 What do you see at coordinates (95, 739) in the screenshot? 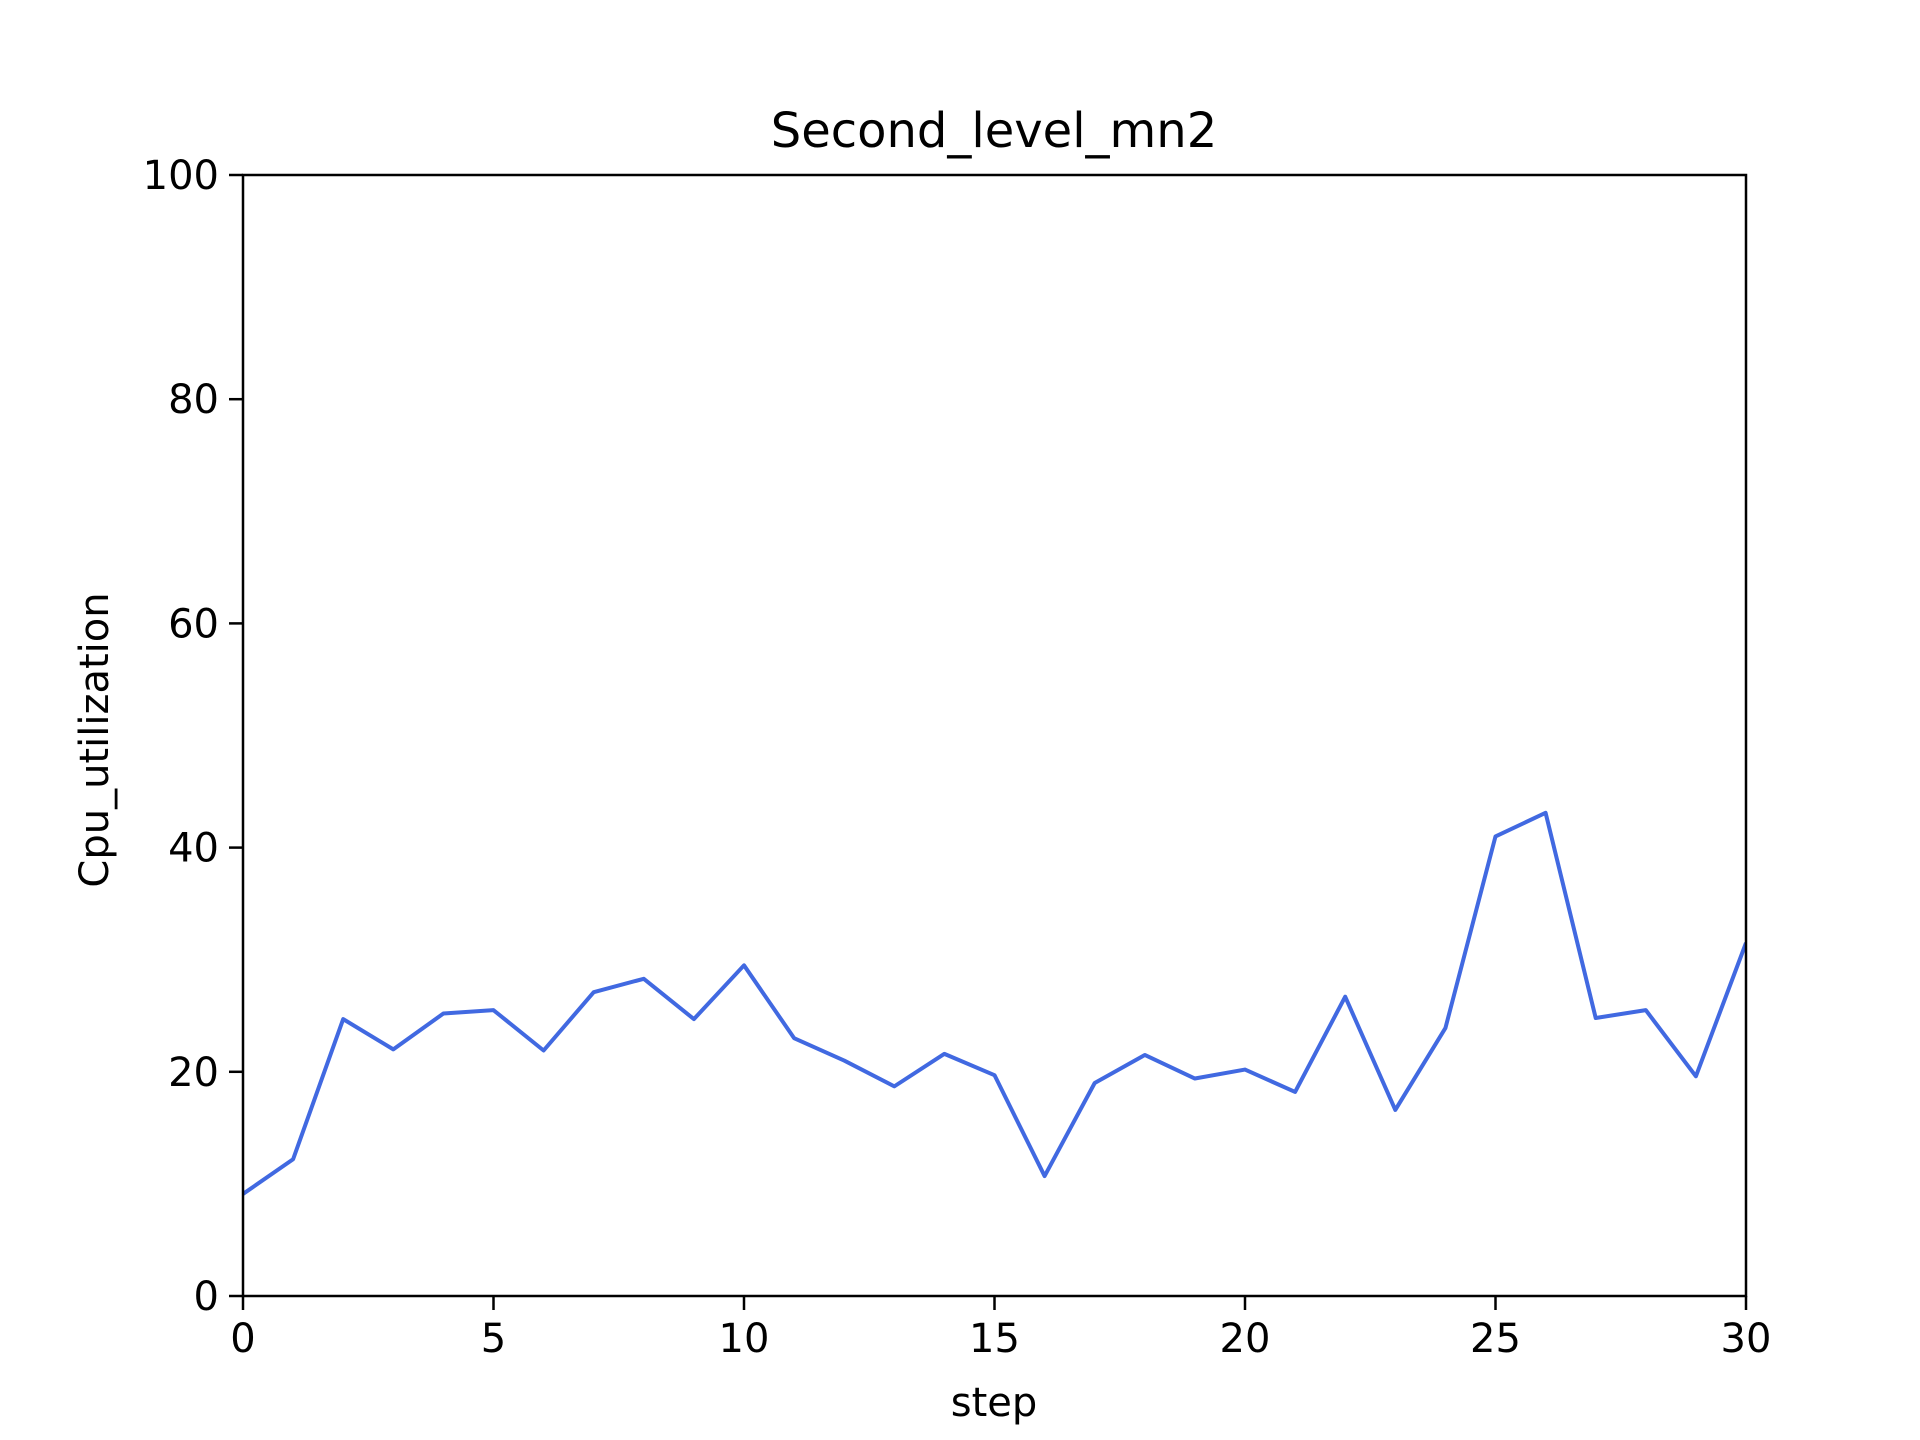
I see `y-axis-label: Cpu_utilization` at bounding box center [95, 739].